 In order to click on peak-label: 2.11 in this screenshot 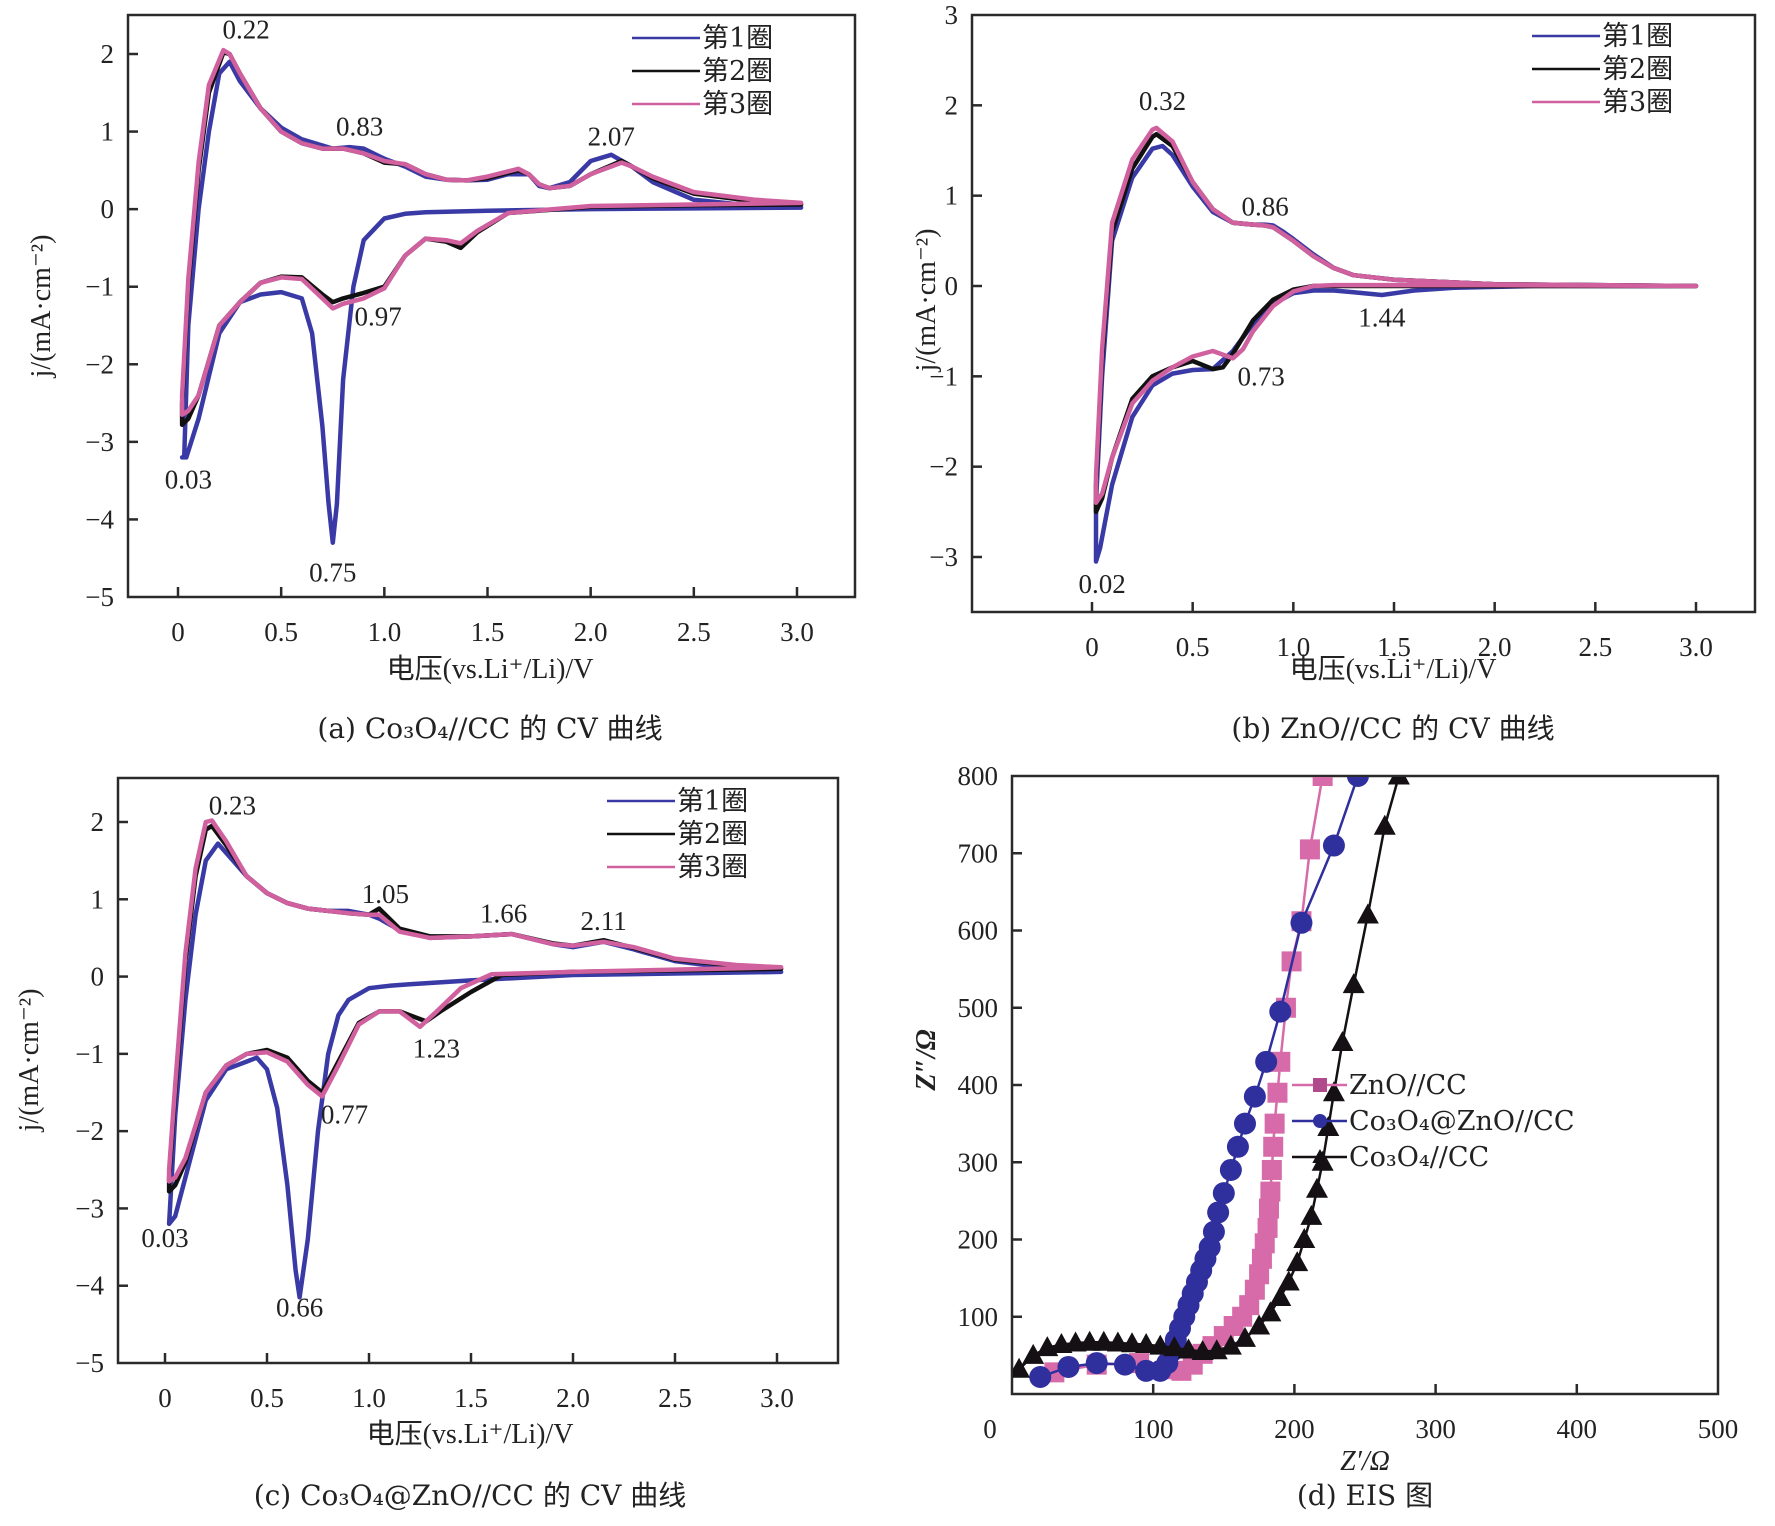, I will do `click(603, 921)`.